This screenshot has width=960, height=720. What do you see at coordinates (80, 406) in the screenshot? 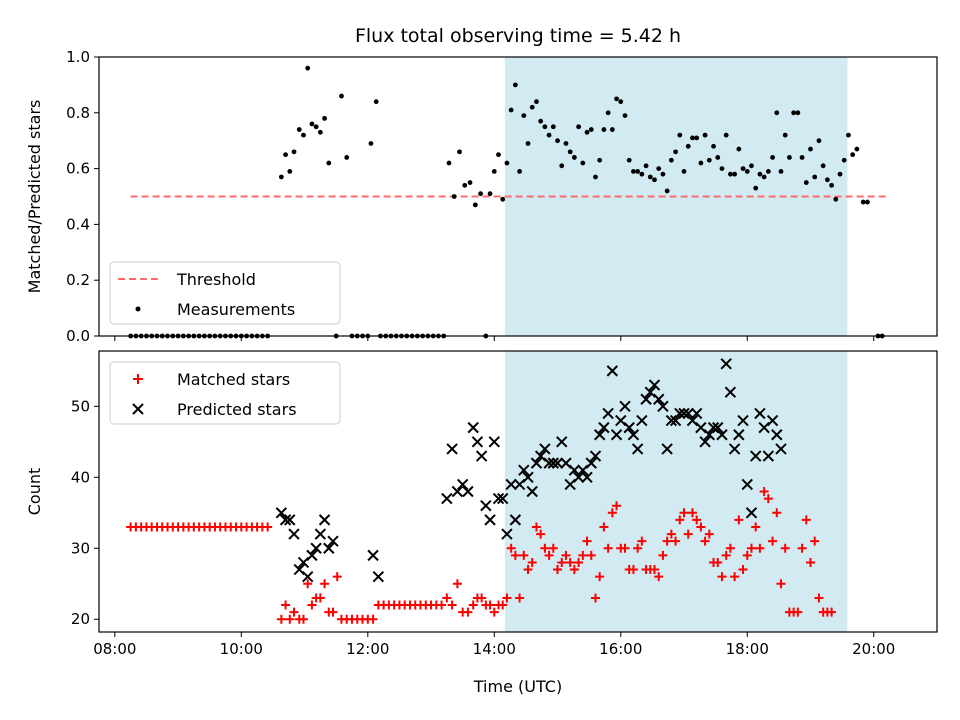
I see `y-tick-label: 50` at bounding box center [80, 406].